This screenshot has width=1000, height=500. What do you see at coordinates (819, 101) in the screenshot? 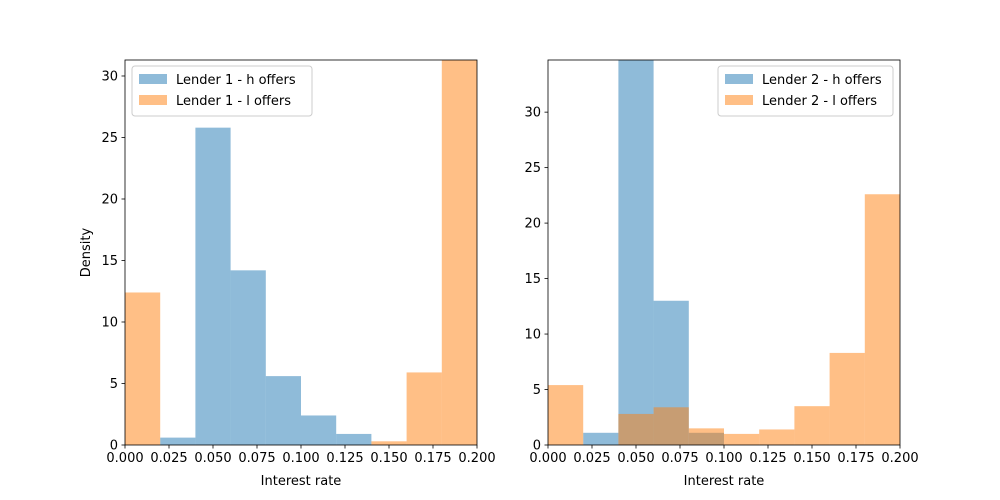
I see `legend-label: Lender 2 - l offers` at bounding box center [819, 101].